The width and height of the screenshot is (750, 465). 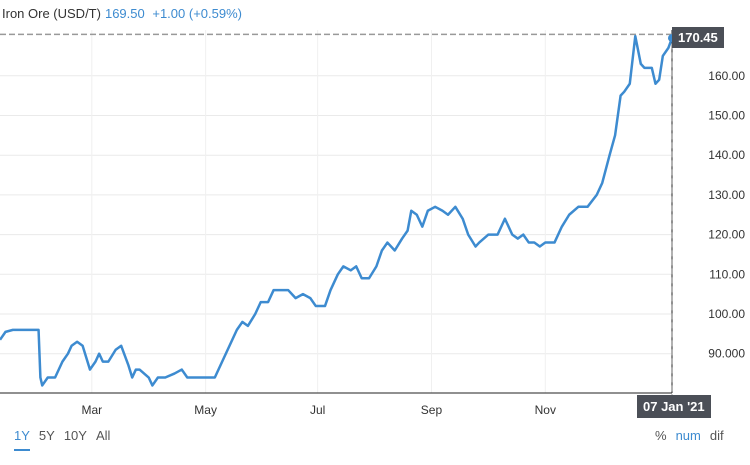 I want to click on mode-selector: % num dif, so click(x=694, y=435).